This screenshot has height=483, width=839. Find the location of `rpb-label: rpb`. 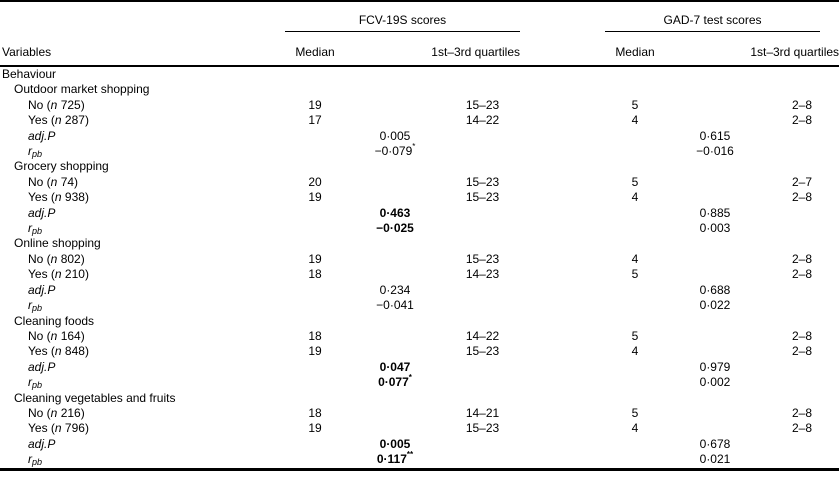

rpb-label: rpb is located at coordinates (35, 383).